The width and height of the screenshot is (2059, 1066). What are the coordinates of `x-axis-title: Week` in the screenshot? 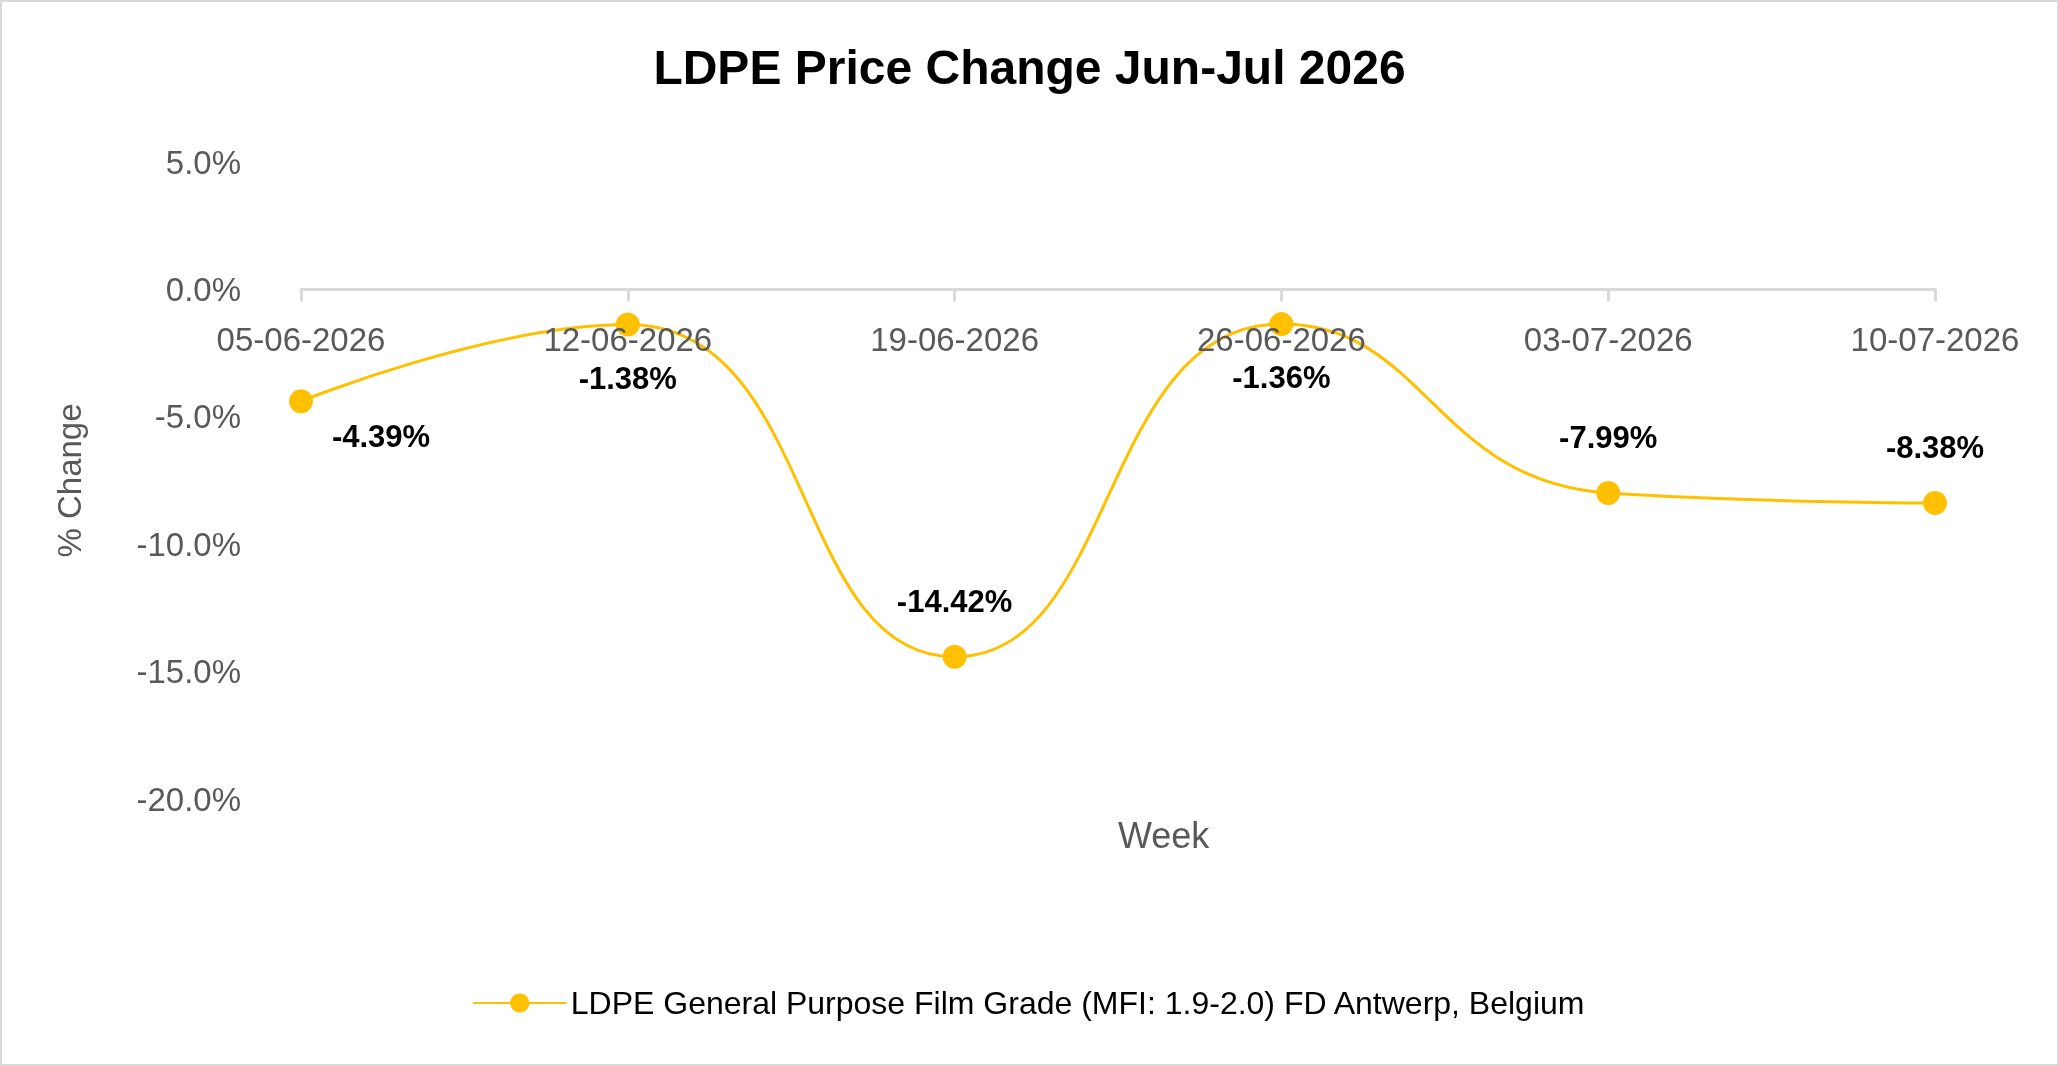 It's located at (1164, 835).